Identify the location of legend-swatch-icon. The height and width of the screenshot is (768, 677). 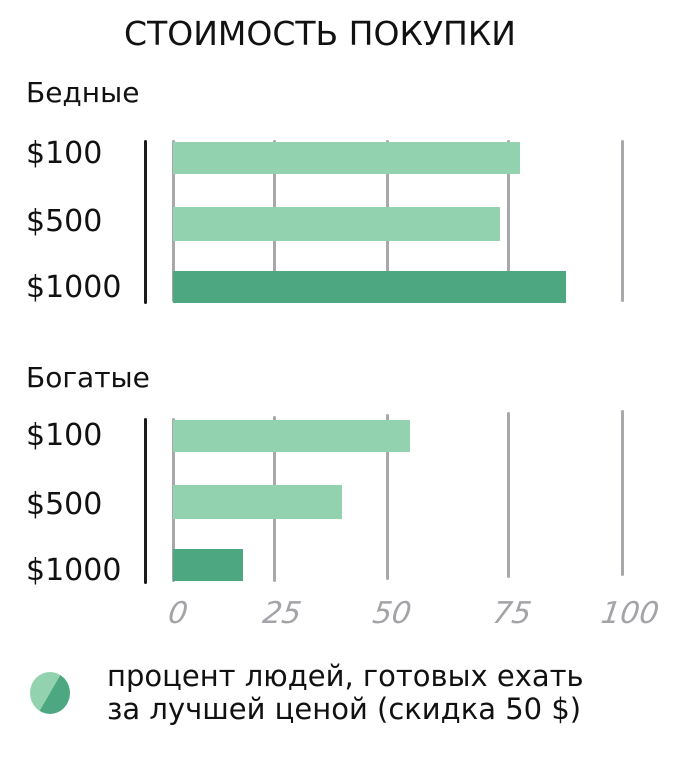
(50, 693).